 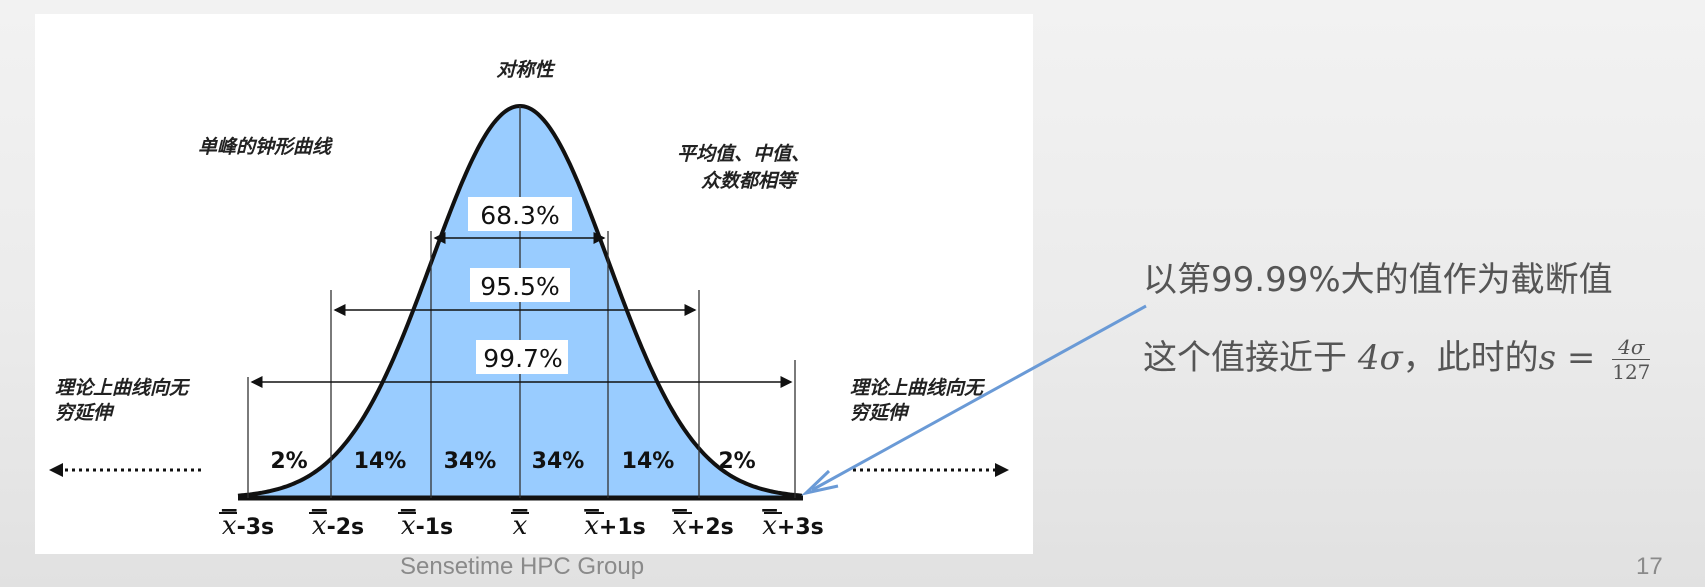 I want to click on scale-note-line2: 这个值接近于 4σ，此时的s = 4σ 127, so click(x=1397, y=357).